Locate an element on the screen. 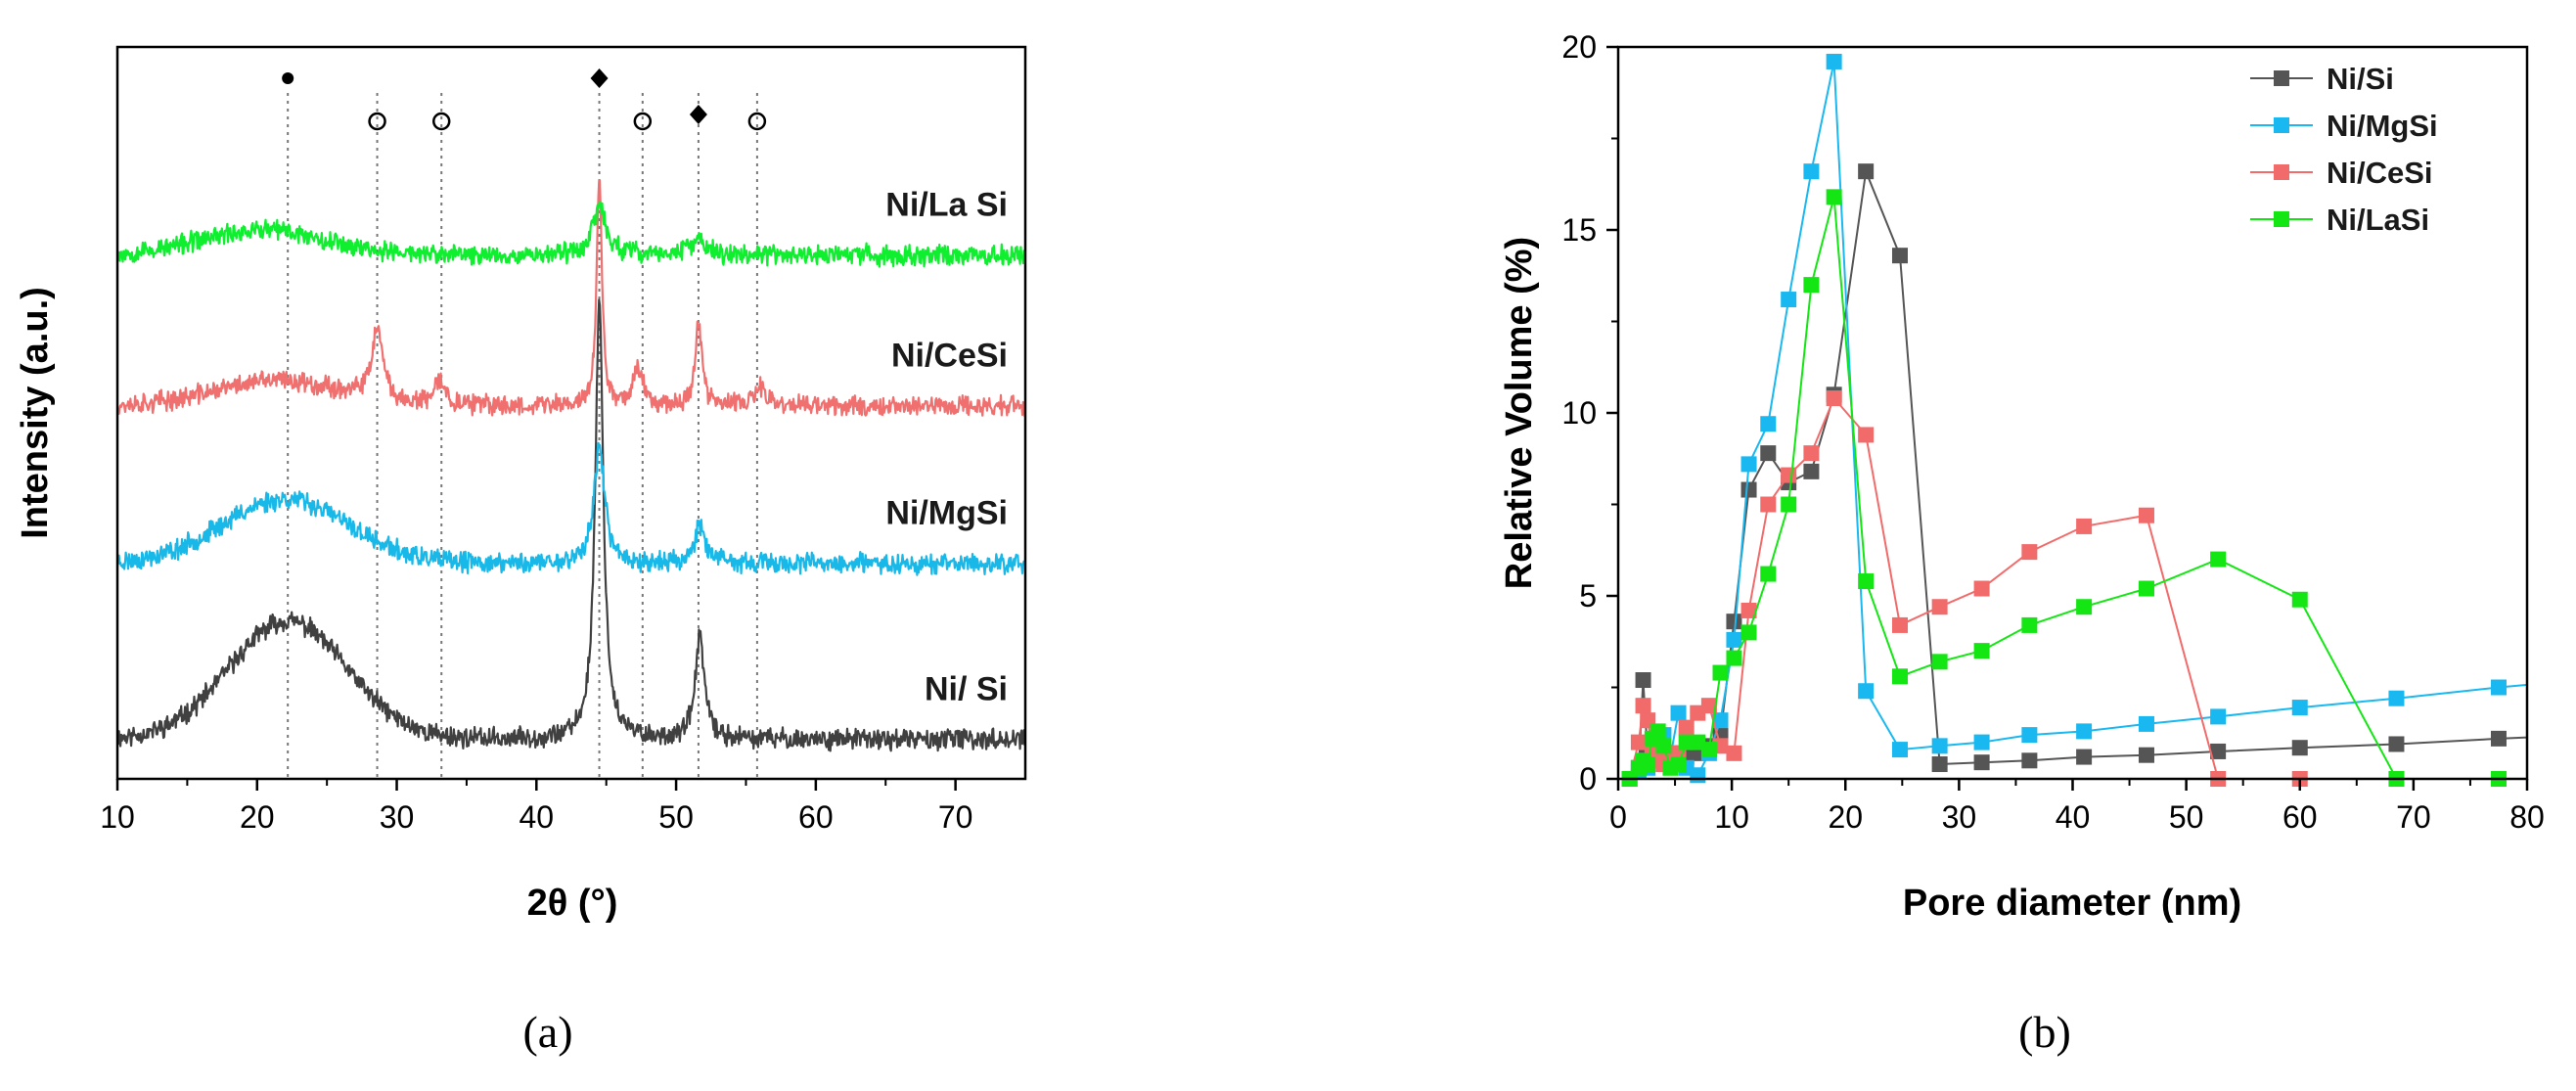 This screenshot has width=2576, height=1091. series-labels-layer: Ni/ Si Ni/MgSi Ni/CeSi Ni/La Si is located at coordinates (946, 447).